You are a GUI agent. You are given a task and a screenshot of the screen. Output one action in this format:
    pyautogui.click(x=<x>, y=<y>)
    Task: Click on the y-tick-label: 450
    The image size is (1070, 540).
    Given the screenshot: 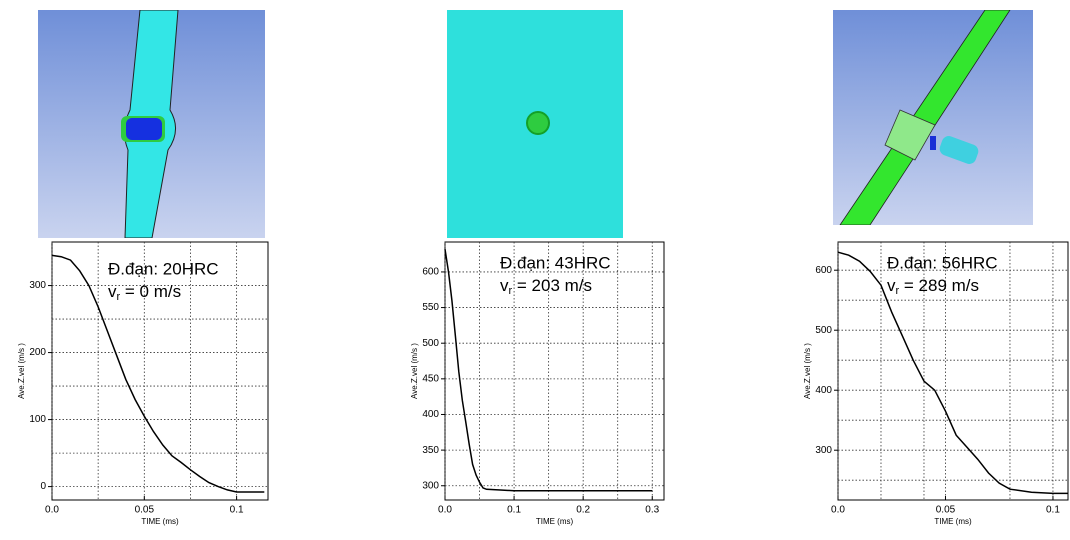 What is the action you would take?
    pyautogui.click(x=430, y=378)
    